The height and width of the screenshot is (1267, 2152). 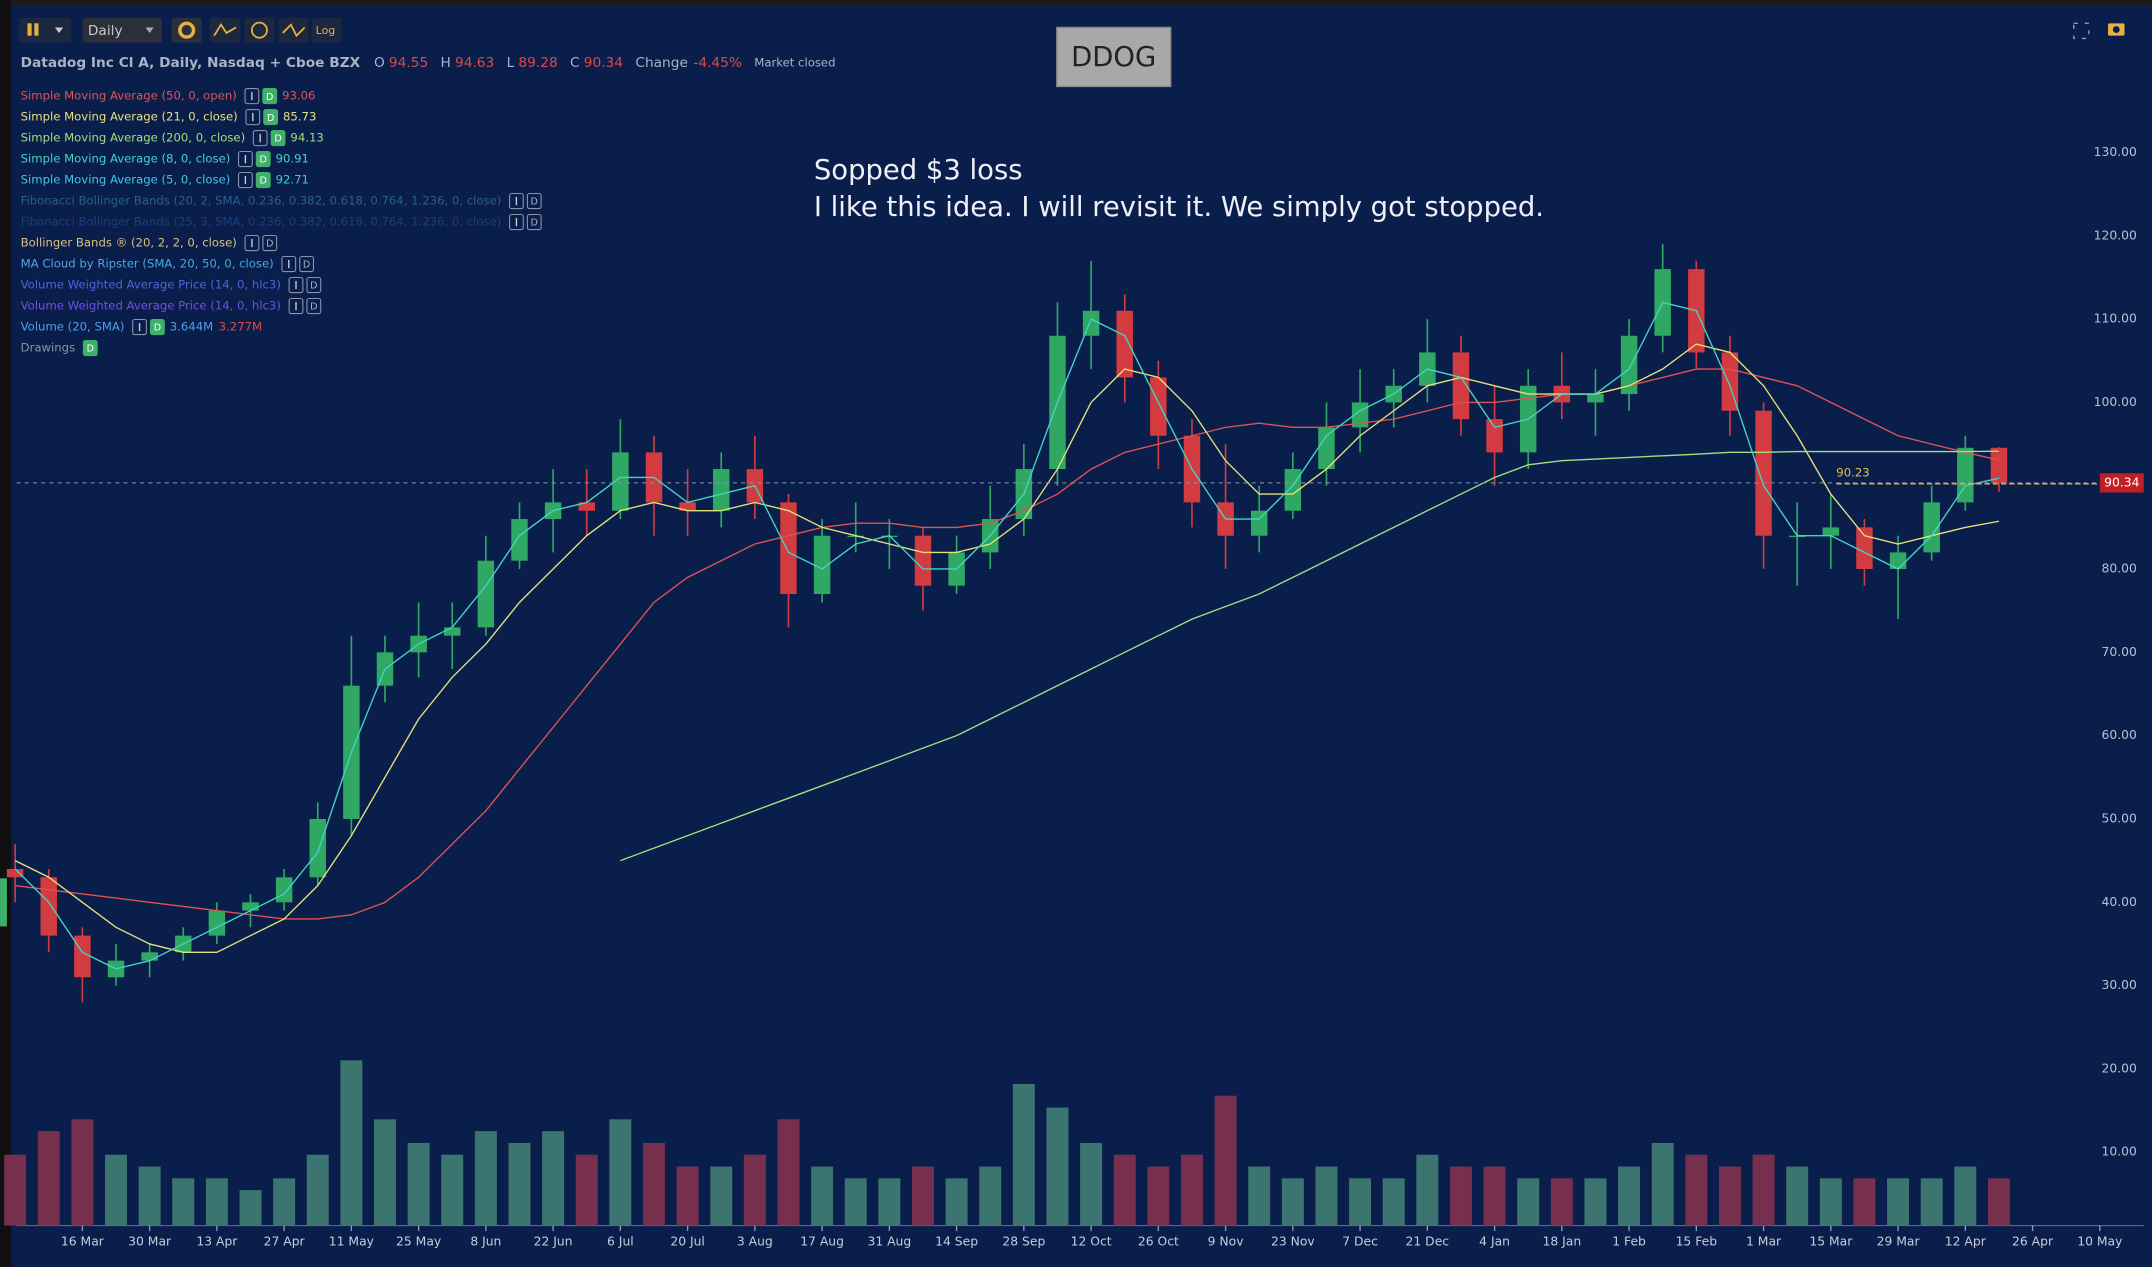 I want to click on legend-value: 3.644M, so click(x=191, y=327).